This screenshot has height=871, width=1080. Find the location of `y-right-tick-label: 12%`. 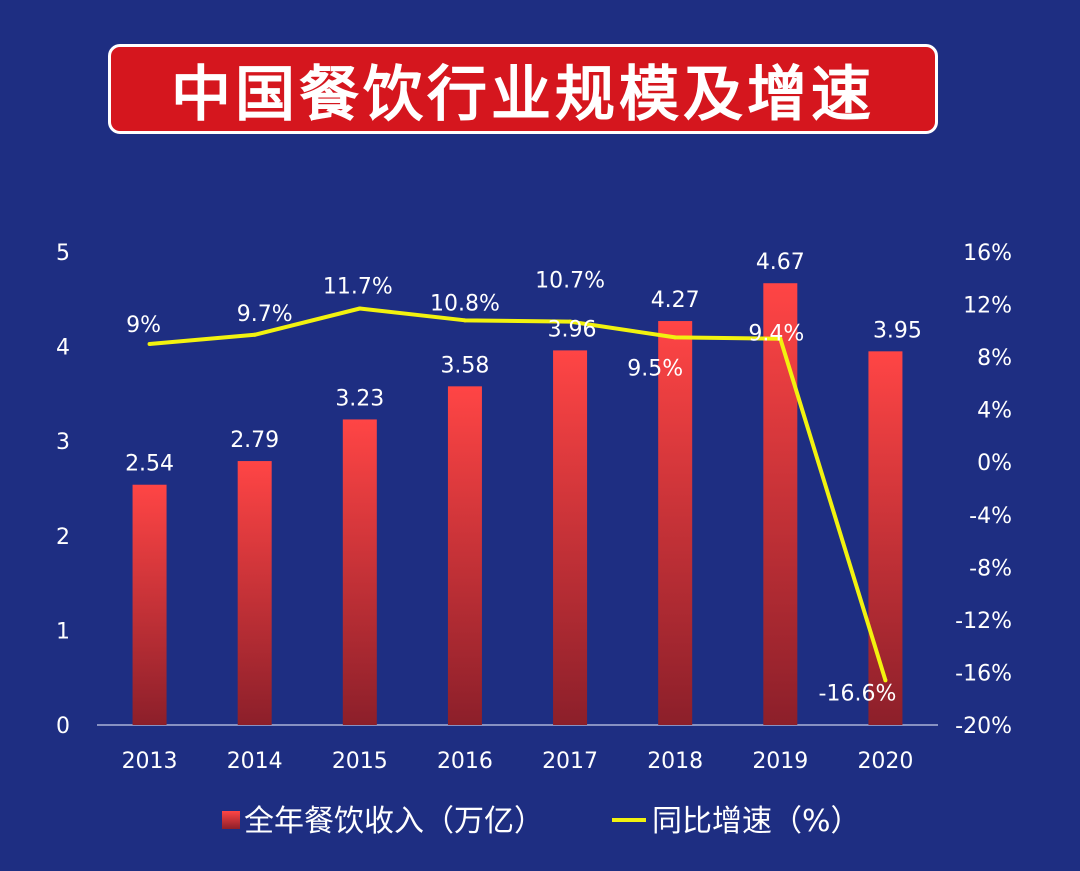

y-right-tick-label: 12% is located at coordinates (987, 306).